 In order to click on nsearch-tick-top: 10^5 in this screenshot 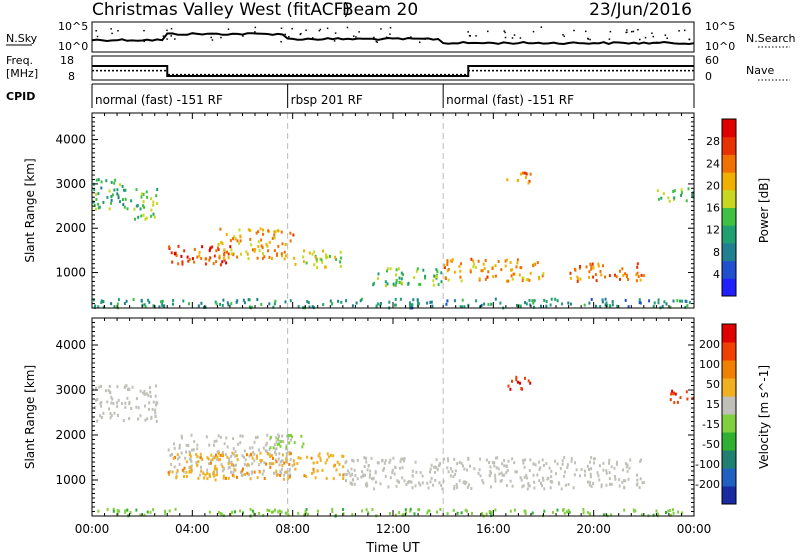, I will do `click(720, 26)`.